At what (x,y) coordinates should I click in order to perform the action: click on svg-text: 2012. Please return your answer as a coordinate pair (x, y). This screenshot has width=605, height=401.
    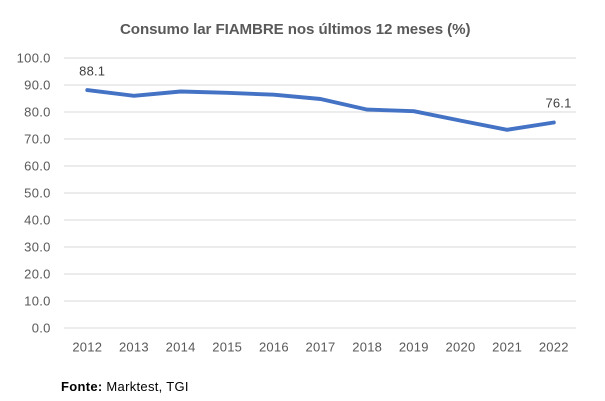
    Looking at the image, I should click on (87, 347).